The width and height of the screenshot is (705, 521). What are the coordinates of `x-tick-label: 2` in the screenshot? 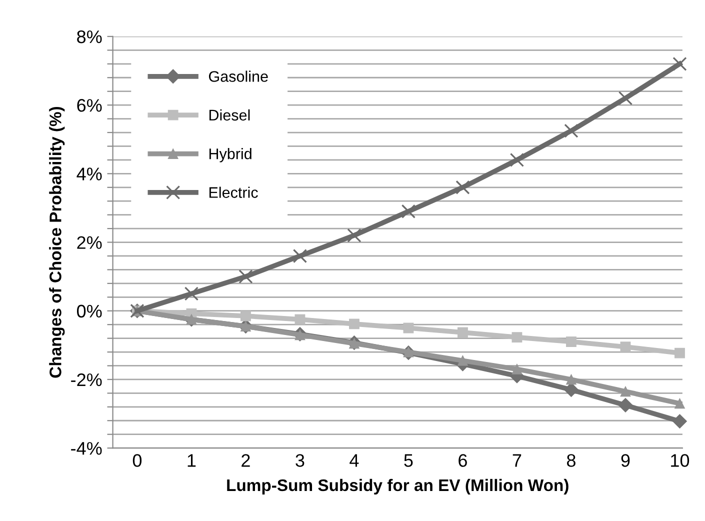 It's located at (246, 460).